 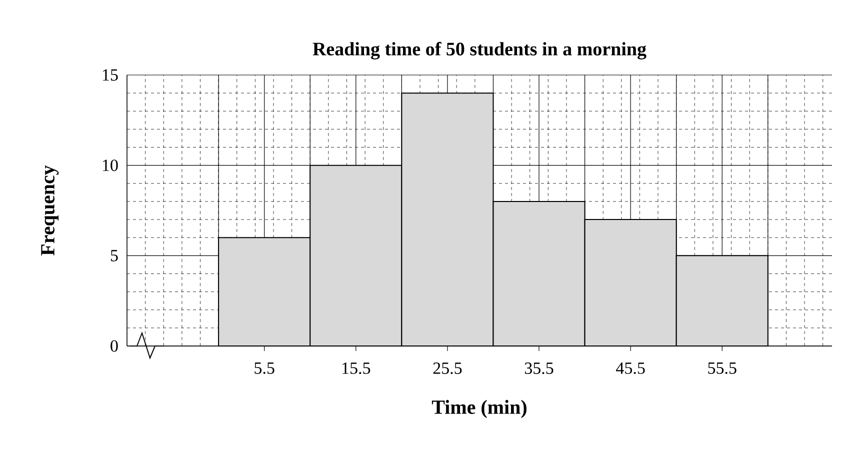 What do you see at coordinates (539, 368) in the screenshot?
I see `x-tick-label: 35.5` at bounding box center [539, 368].